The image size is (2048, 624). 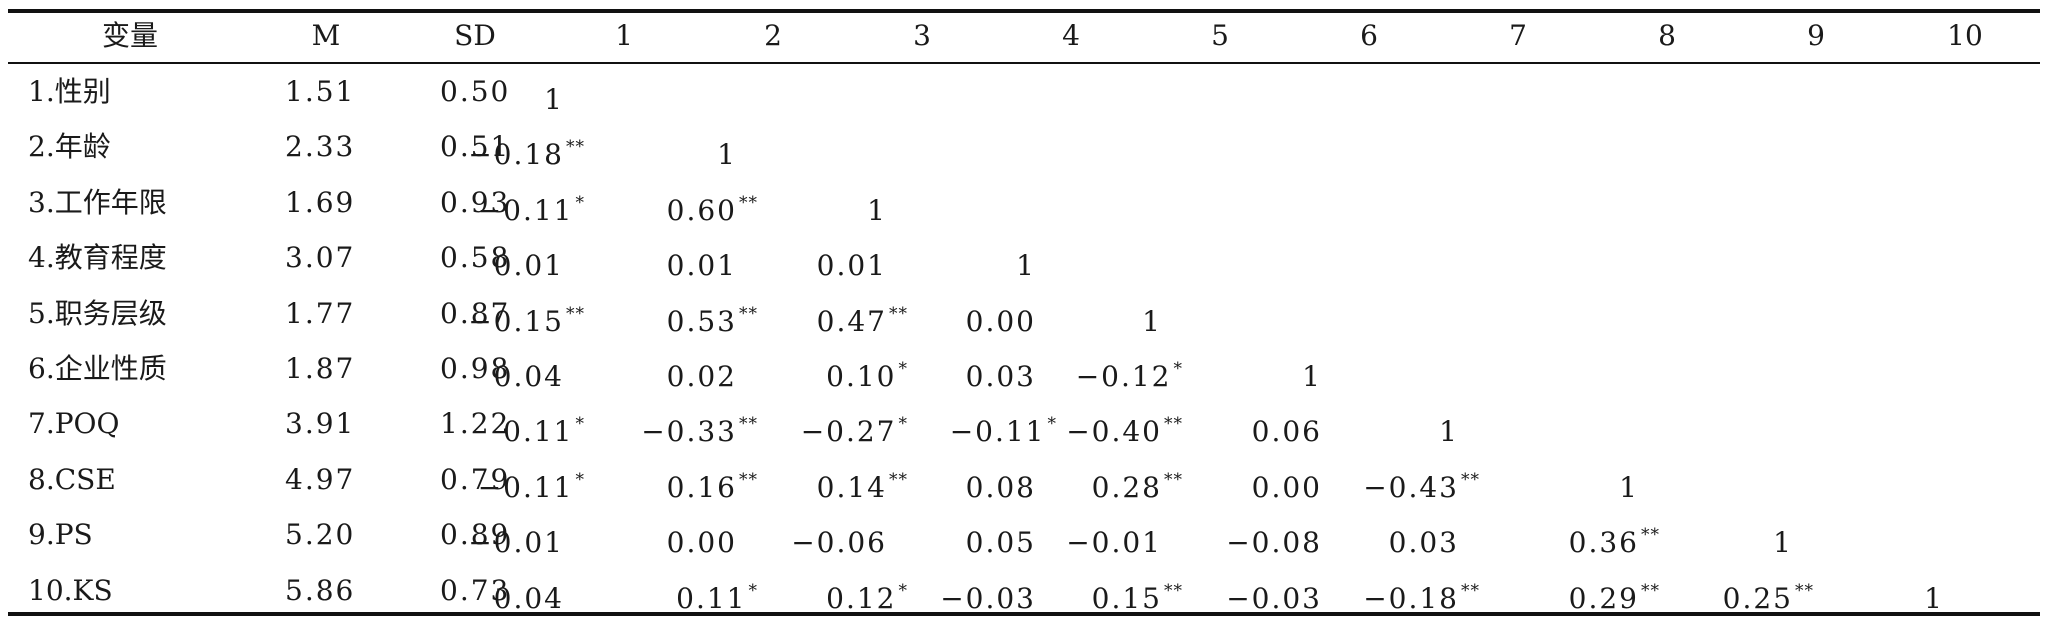 I want to click on correlation-cell: −0.18 **, so click(x=526, y=151).